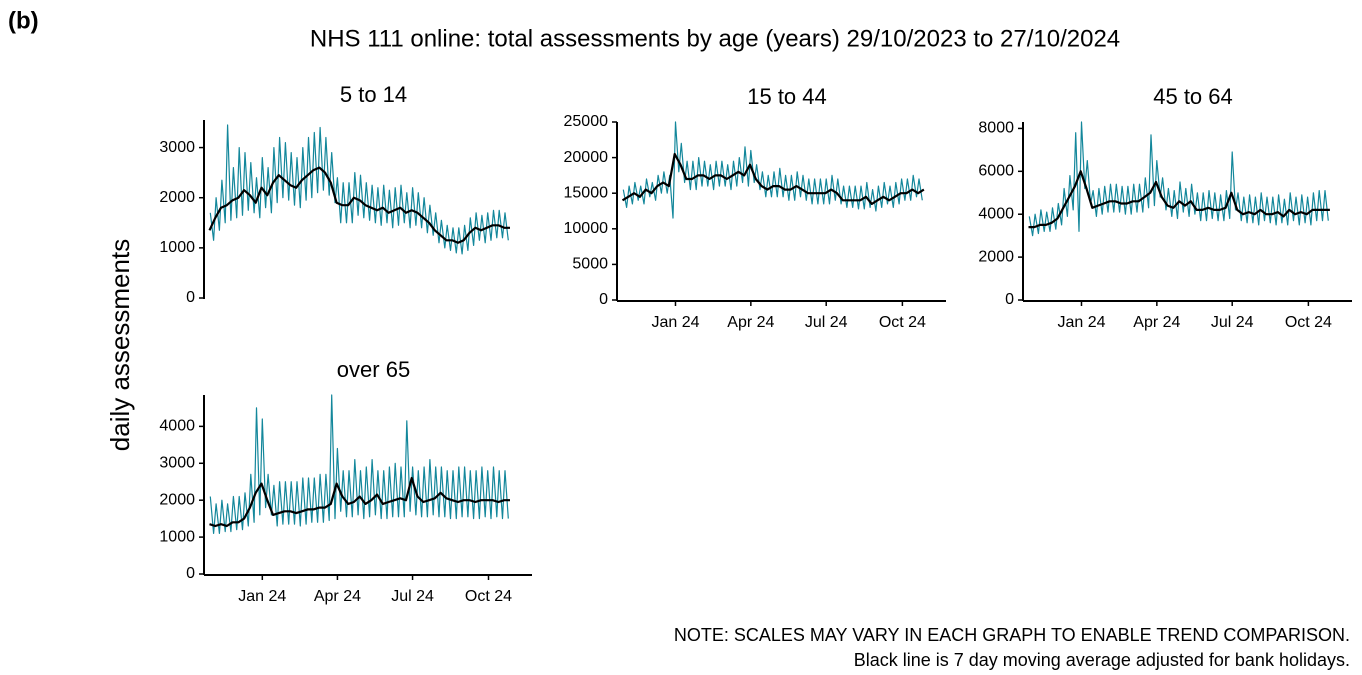 The image size is (1362, 675). I want to click on y-tick-label: 5000, so click(590, 264).